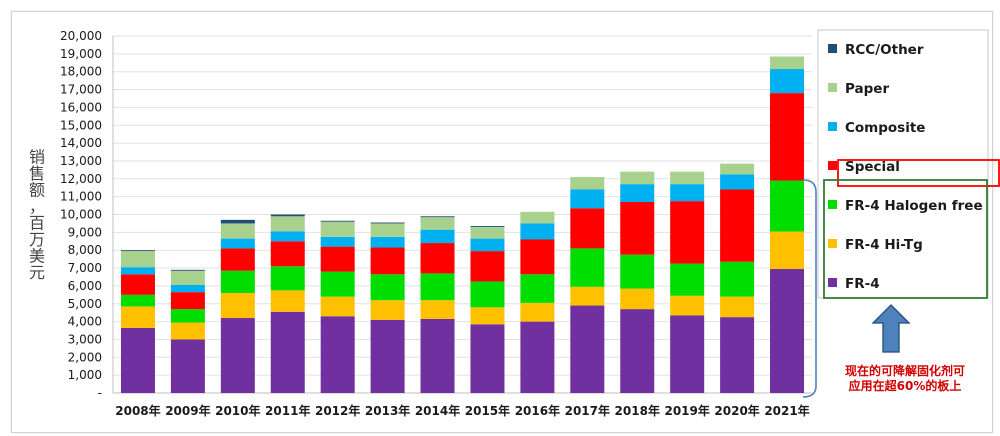 This screenshot has width=1000, height=436. What do you see at coordinates (237, 410) in the screenshot?
I see `x-tick-label: 2010年` at bounding box center [237, 410].